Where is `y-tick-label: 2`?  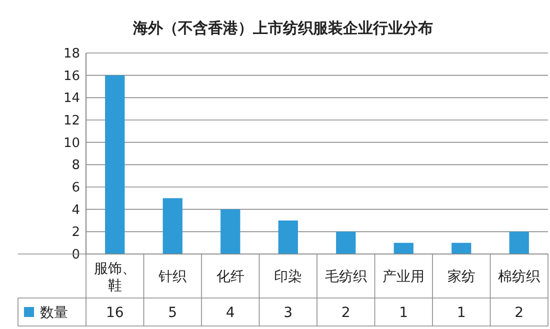 y-tick-label: 2 is located at coordinates (76, 232).